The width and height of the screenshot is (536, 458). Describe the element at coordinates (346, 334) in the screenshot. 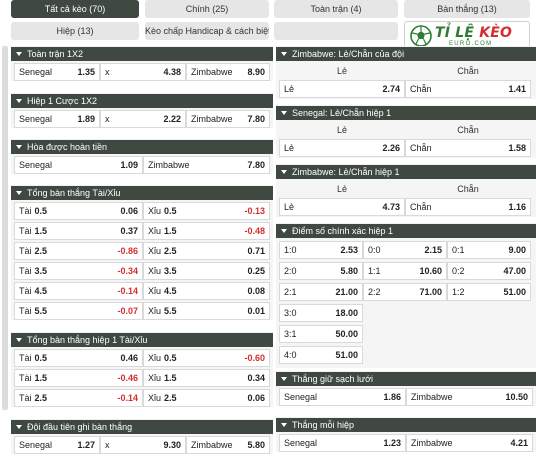

I see `odds-value: 50.00` at that location.